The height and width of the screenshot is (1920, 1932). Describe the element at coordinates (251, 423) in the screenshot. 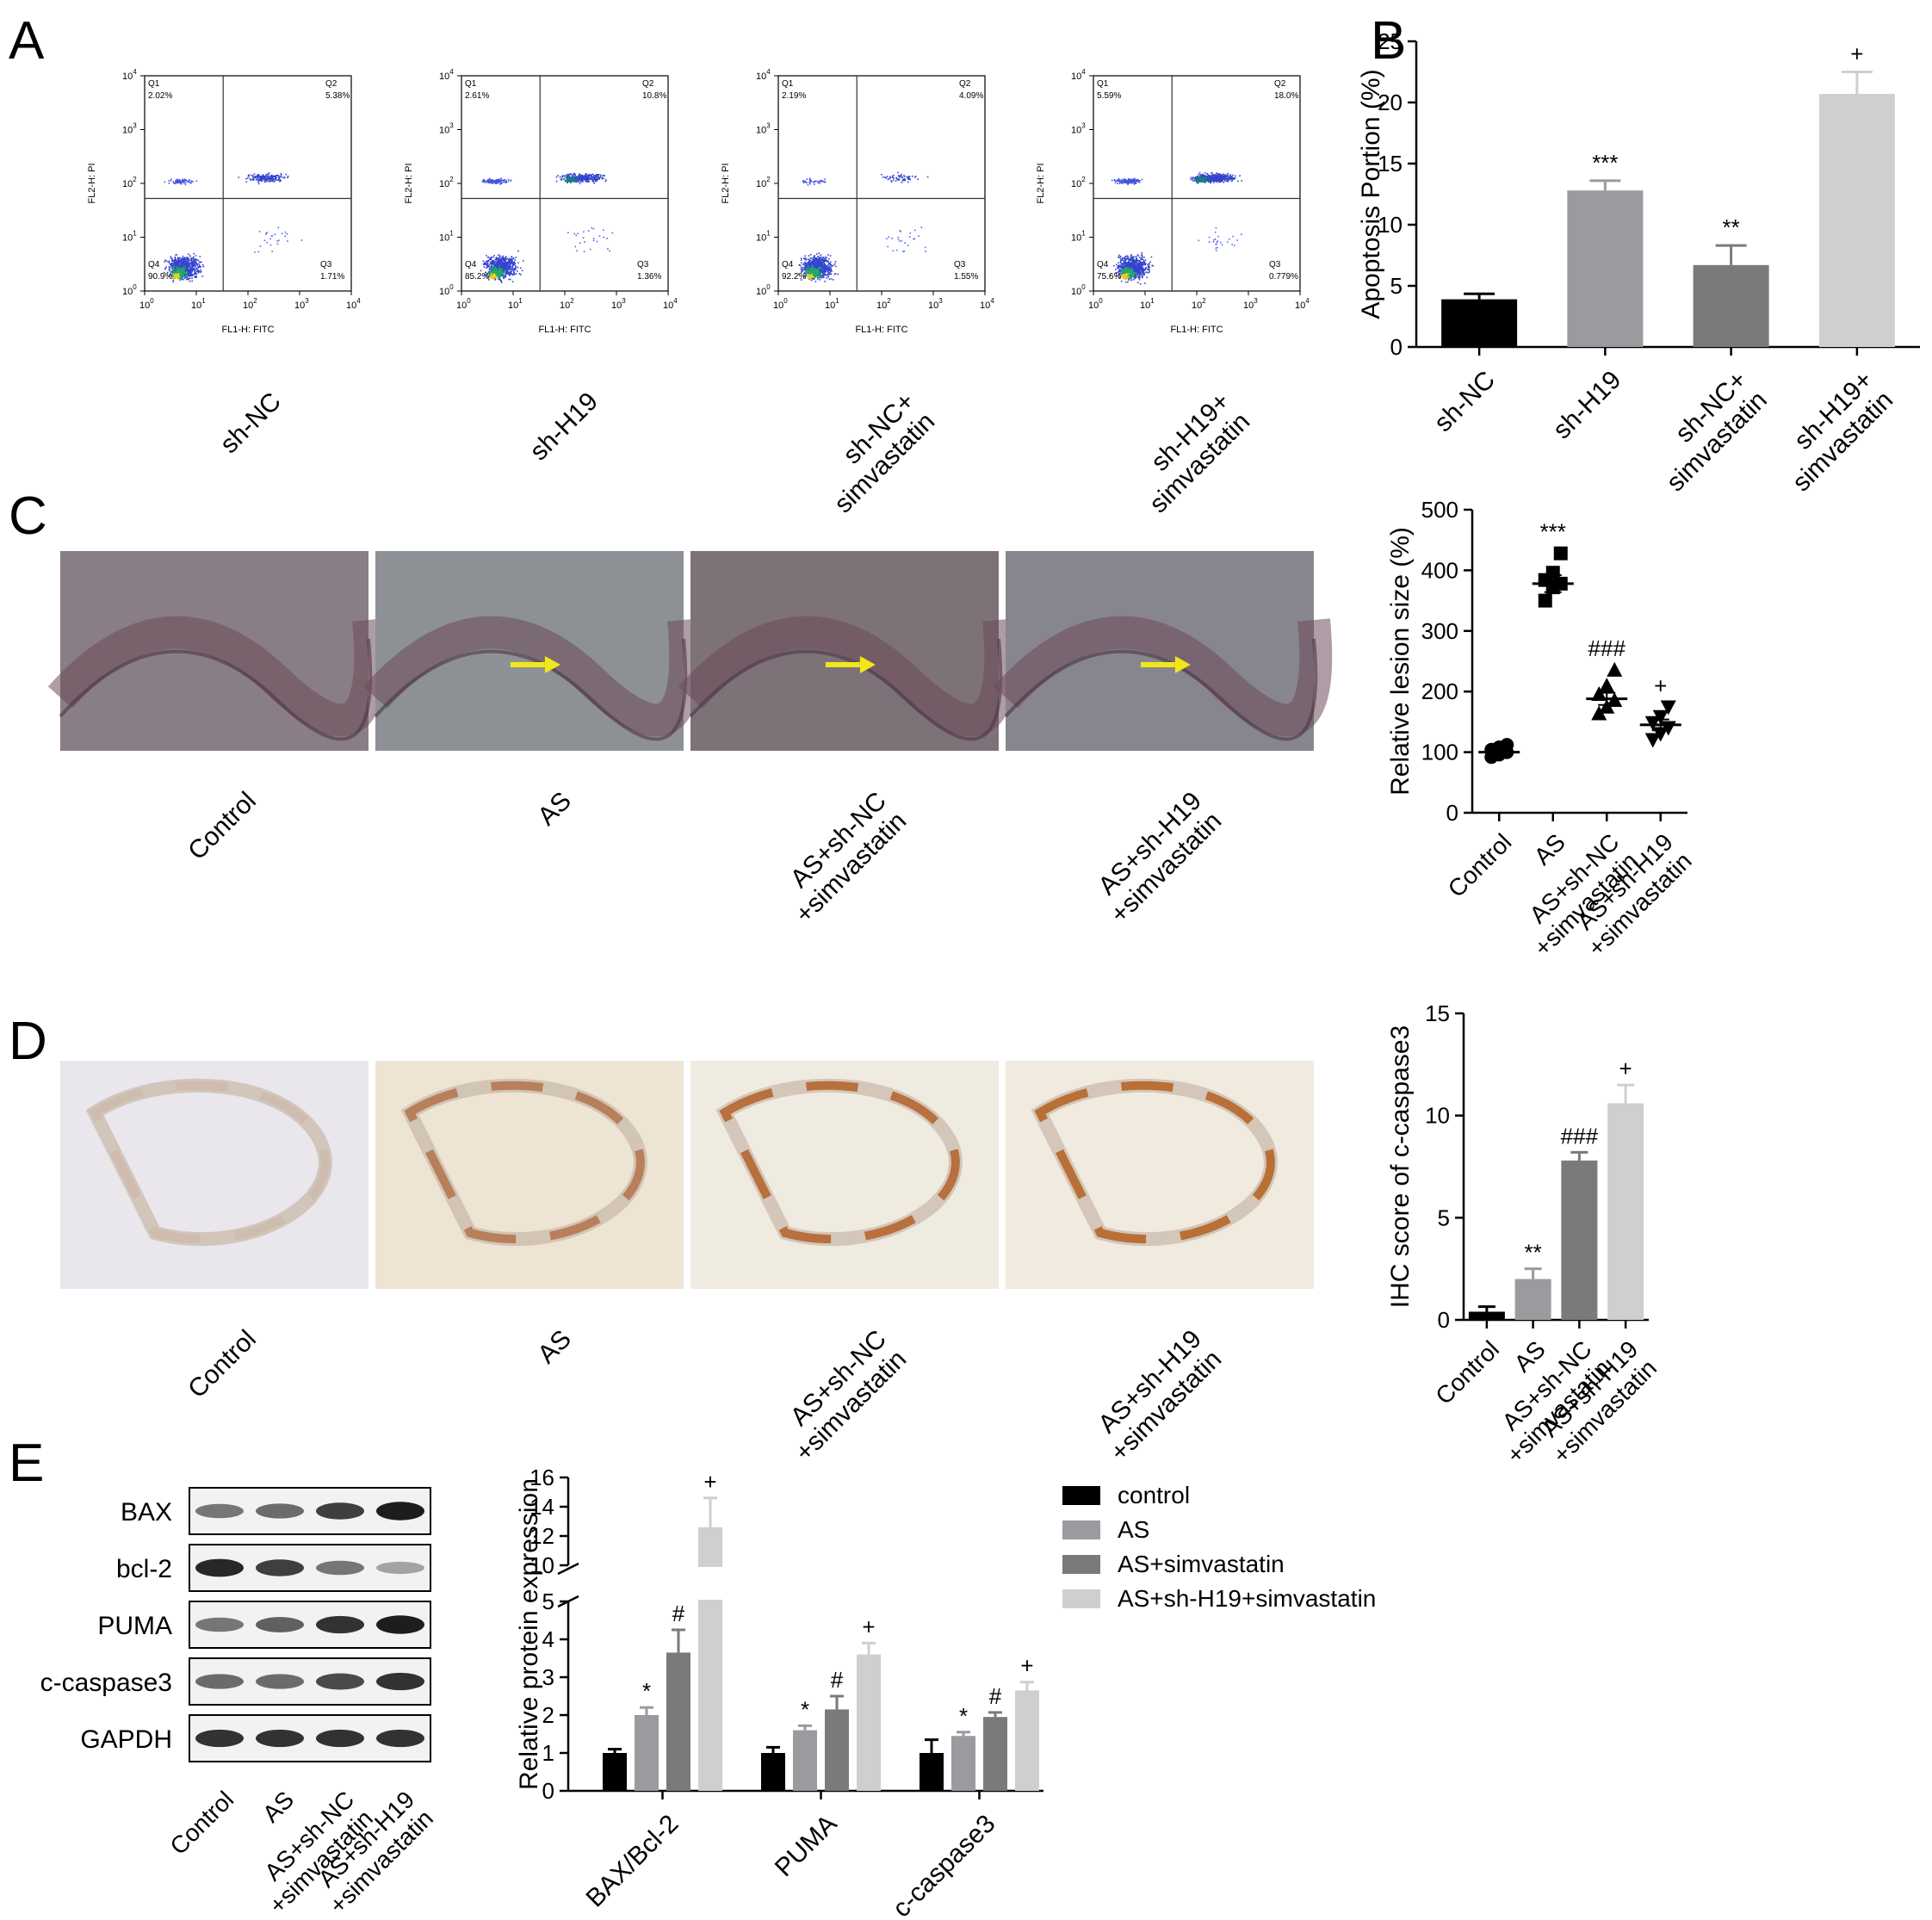

I see `flow-sample-label: sh-NC` at that location.